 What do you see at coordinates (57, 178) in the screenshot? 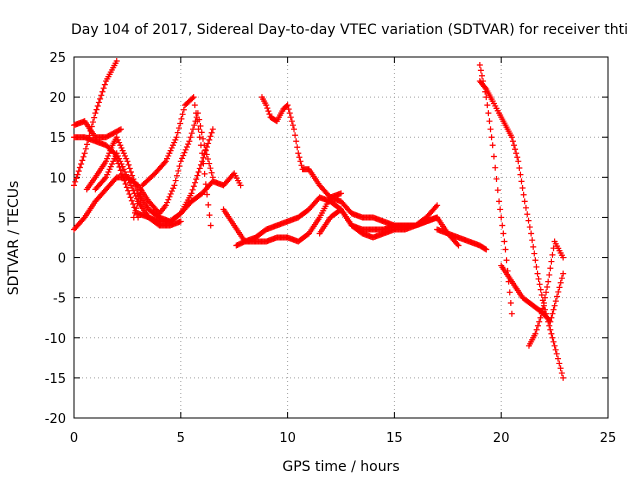
I see `y-tick-label: 10` at bounding box center [57, 178].